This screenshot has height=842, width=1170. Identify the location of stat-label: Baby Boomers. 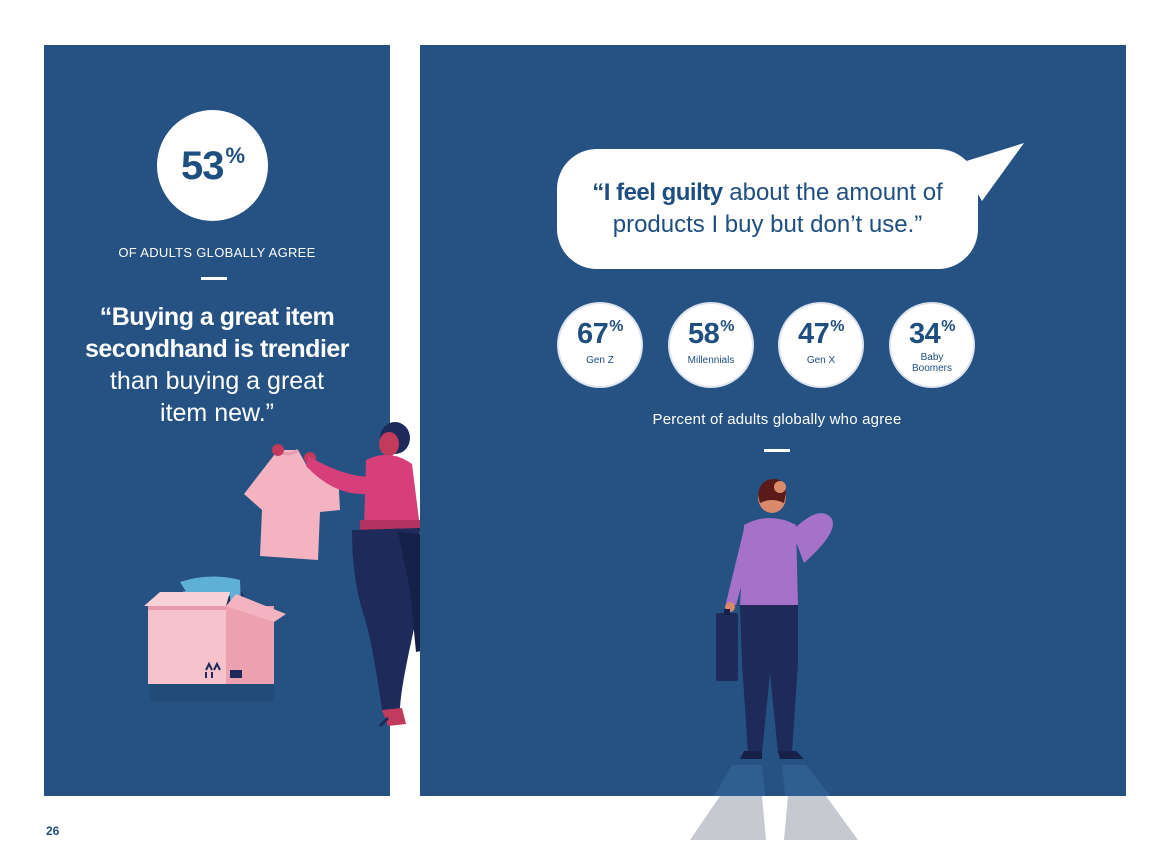
(932, 363).